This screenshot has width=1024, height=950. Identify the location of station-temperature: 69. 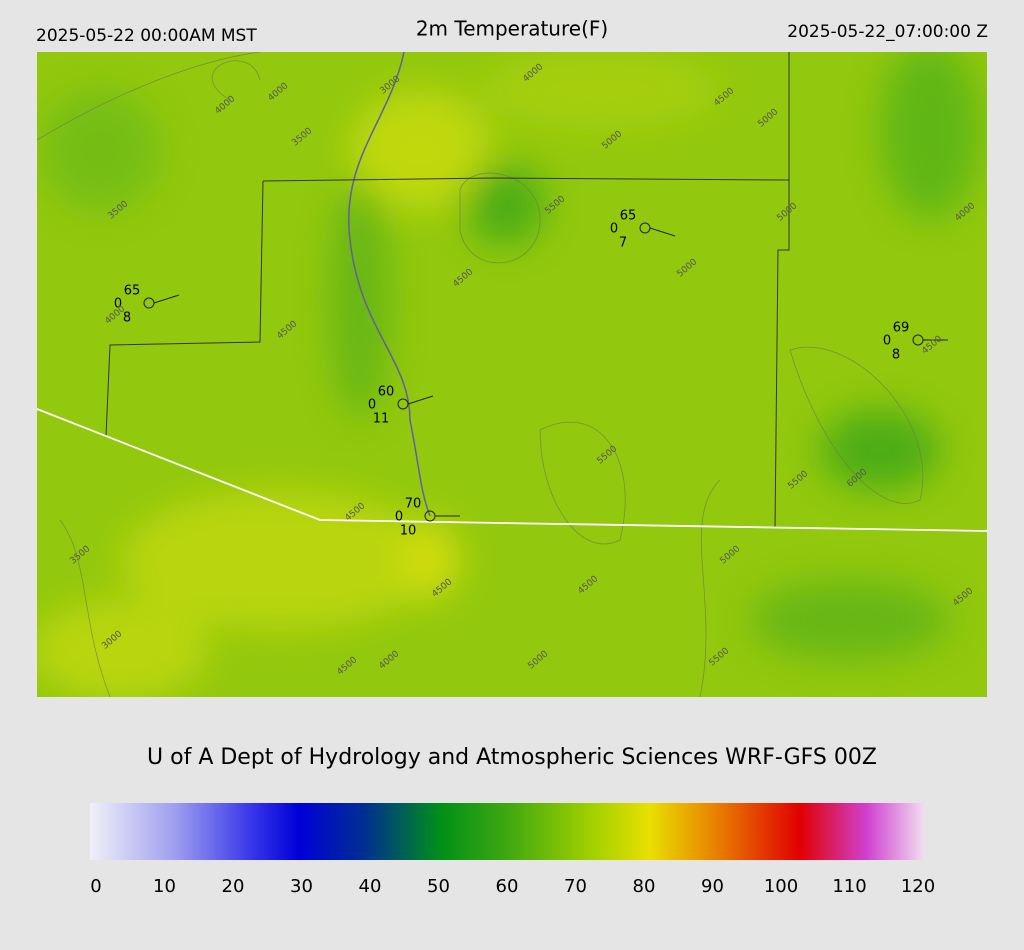
(901, 328).